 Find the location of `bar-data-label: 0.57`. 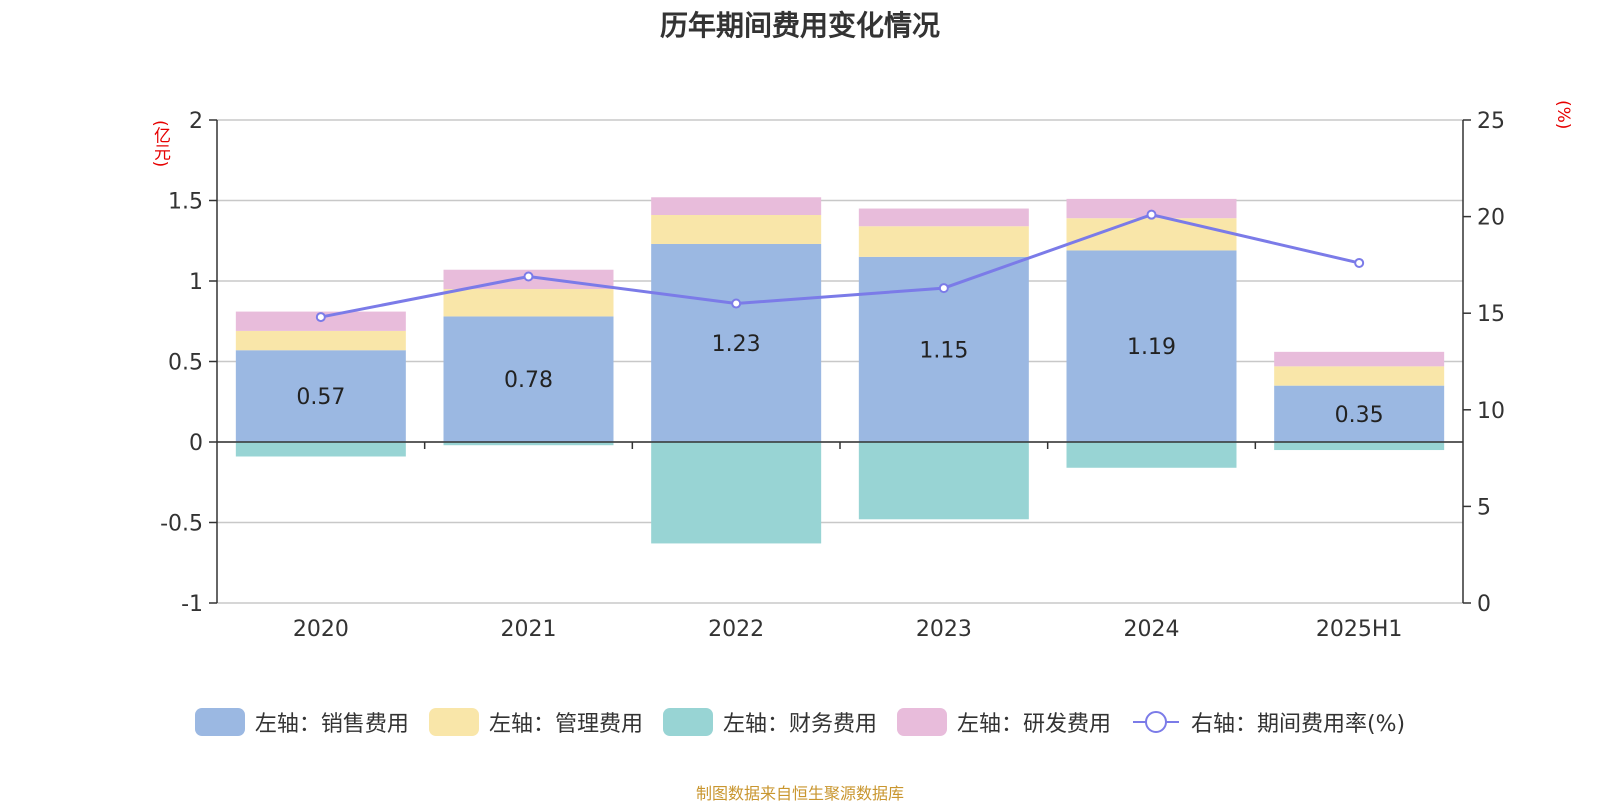

bar-data-label: 0.57 is located at coordinates (320, 397).